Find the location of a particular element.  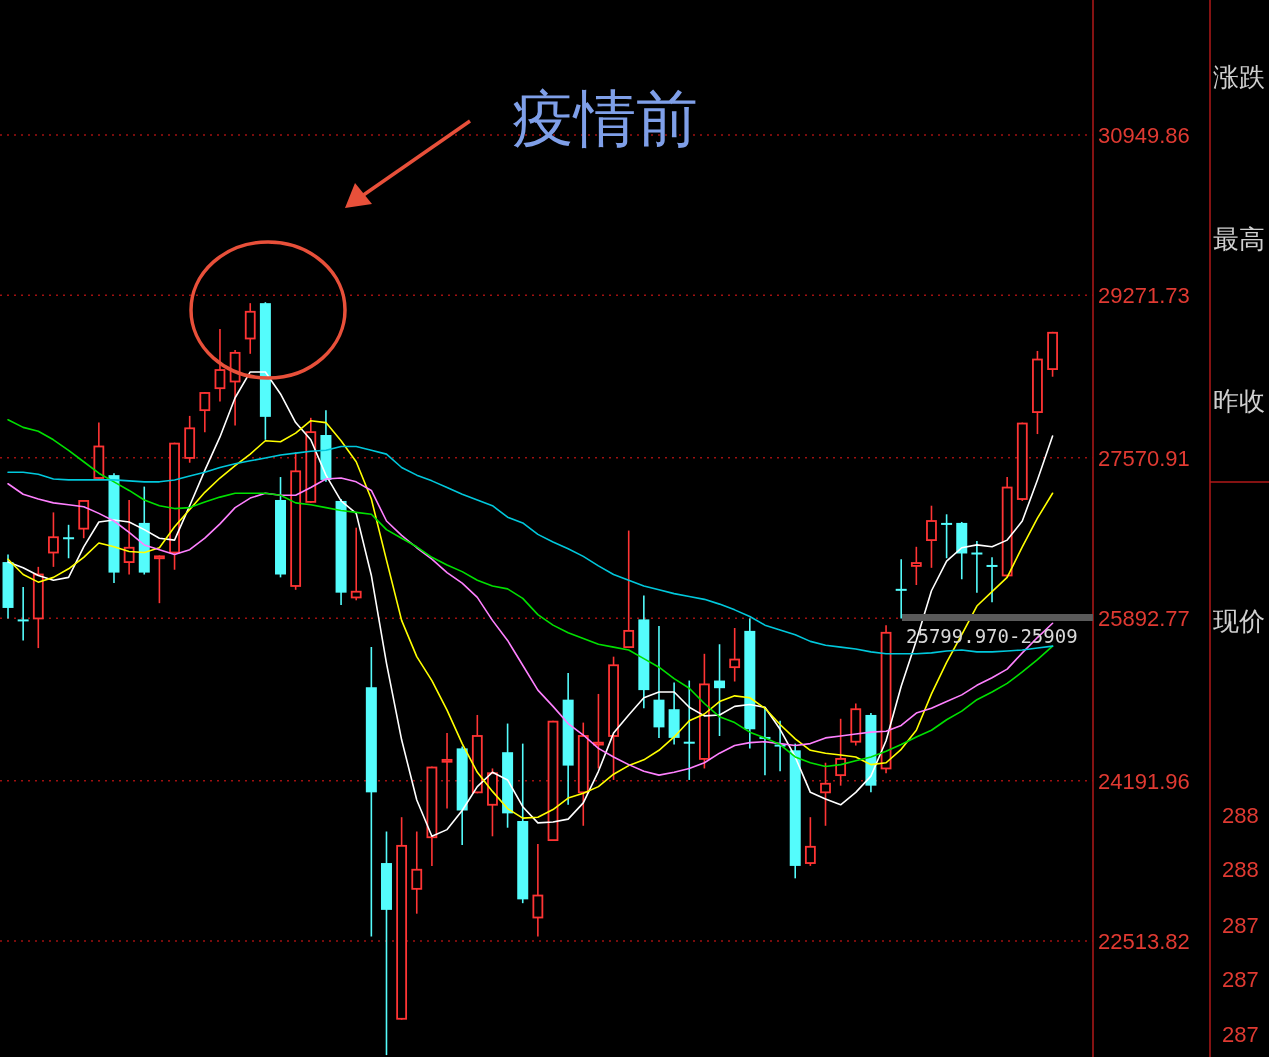

text: 涨跌 is located at coordinates (1239, 77).